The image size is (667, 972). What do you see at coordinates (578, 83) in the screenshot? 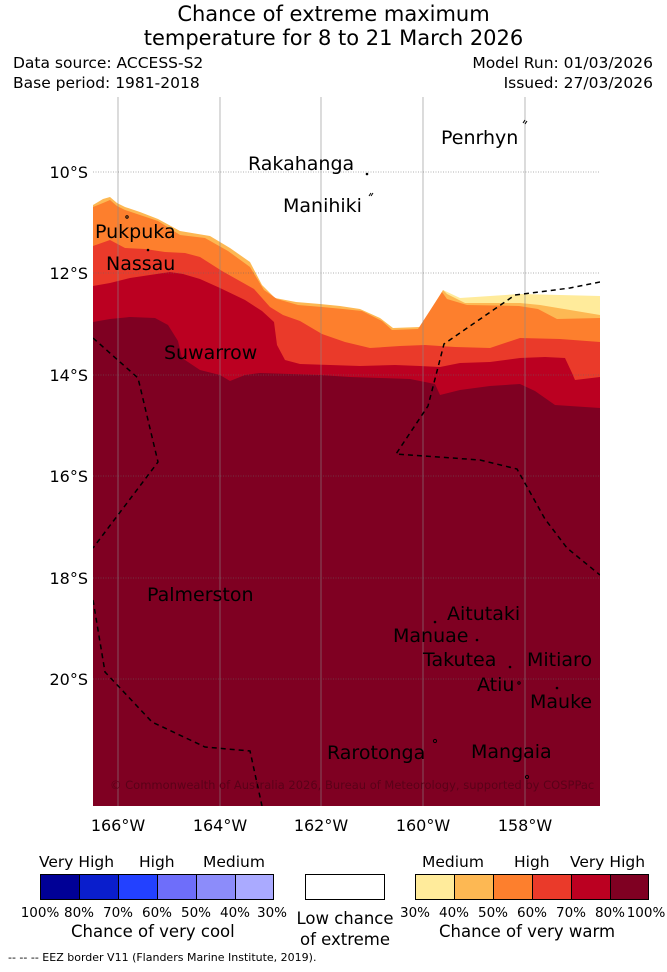
I see `issued-date: Issued: 27/03/2026` at bounding box center [578, 83].